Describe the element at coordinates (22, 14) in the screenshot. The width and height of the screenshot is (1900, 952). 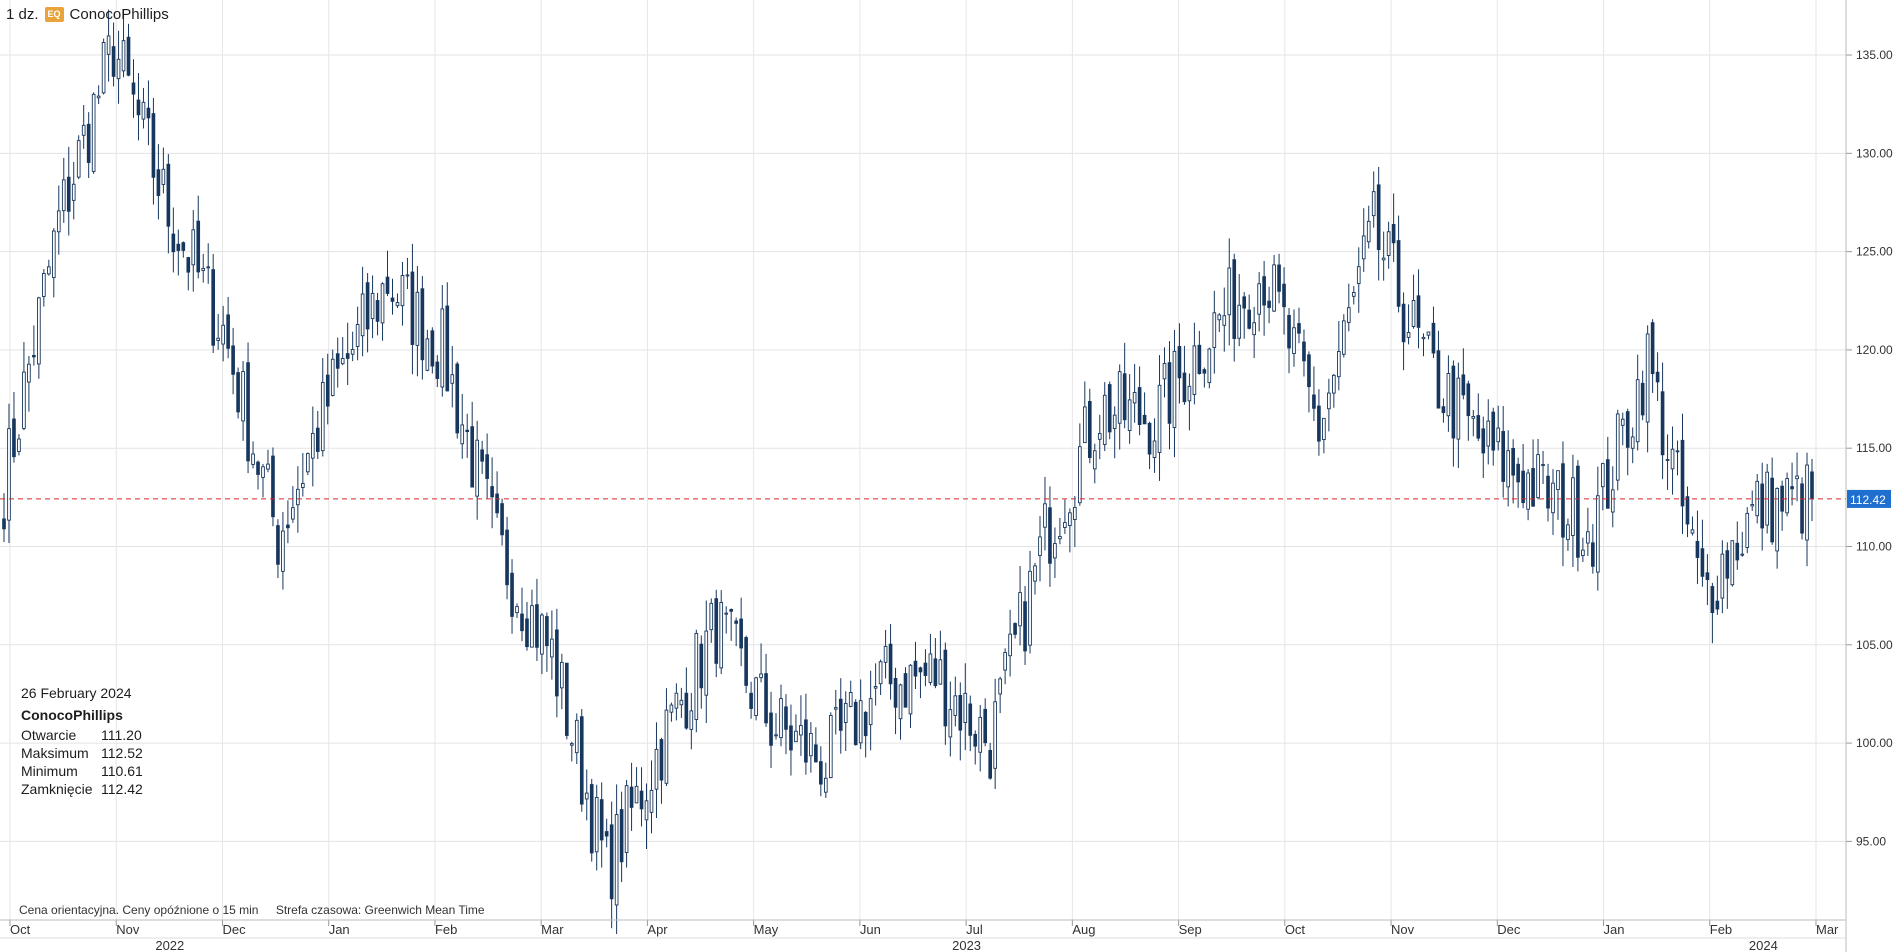
I see `period-label: 1 dz.` at that location.